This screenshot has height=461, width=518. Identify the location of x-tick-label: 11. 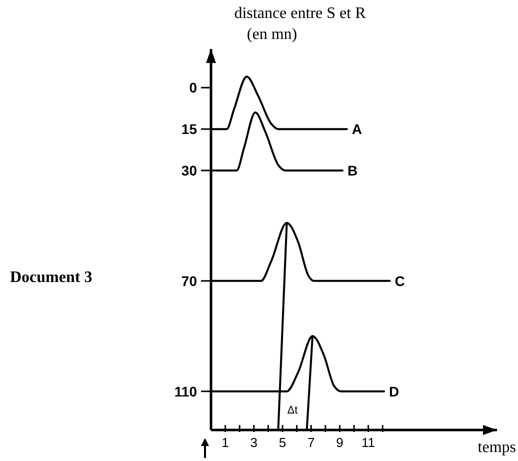
(369, 442).